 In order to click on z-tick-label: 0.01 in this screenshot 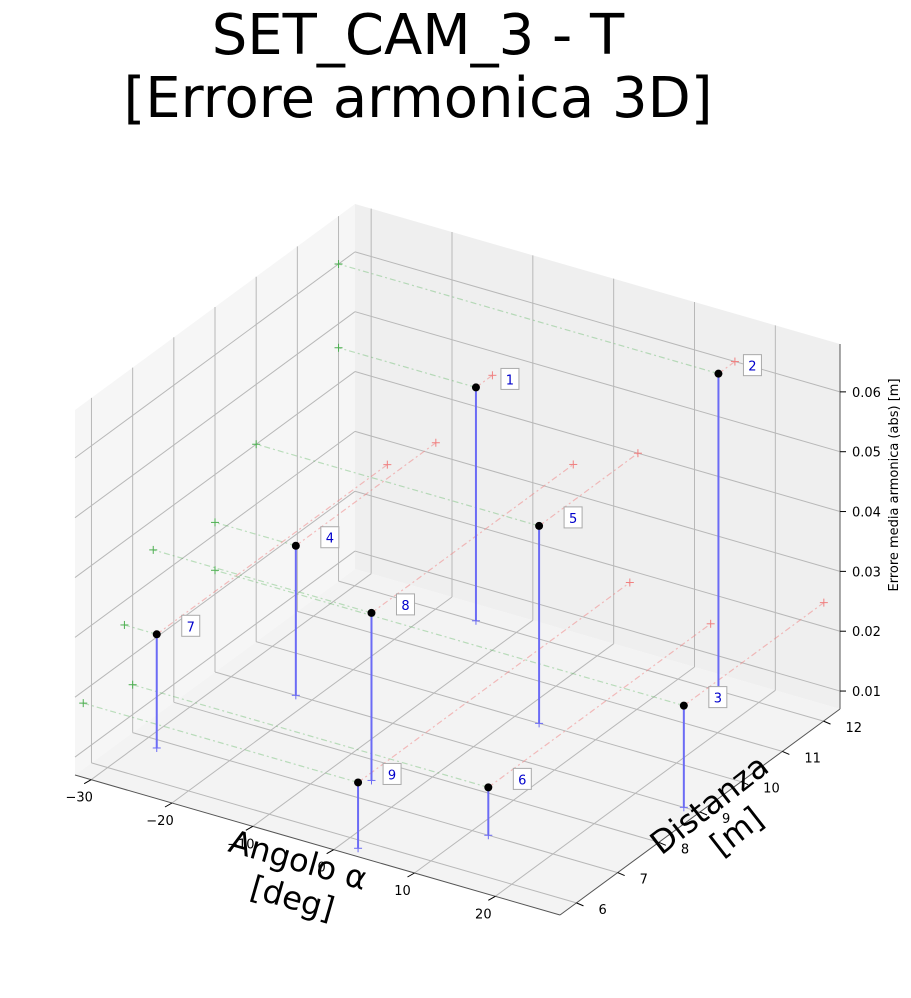, I will do `click(866, 692)`.